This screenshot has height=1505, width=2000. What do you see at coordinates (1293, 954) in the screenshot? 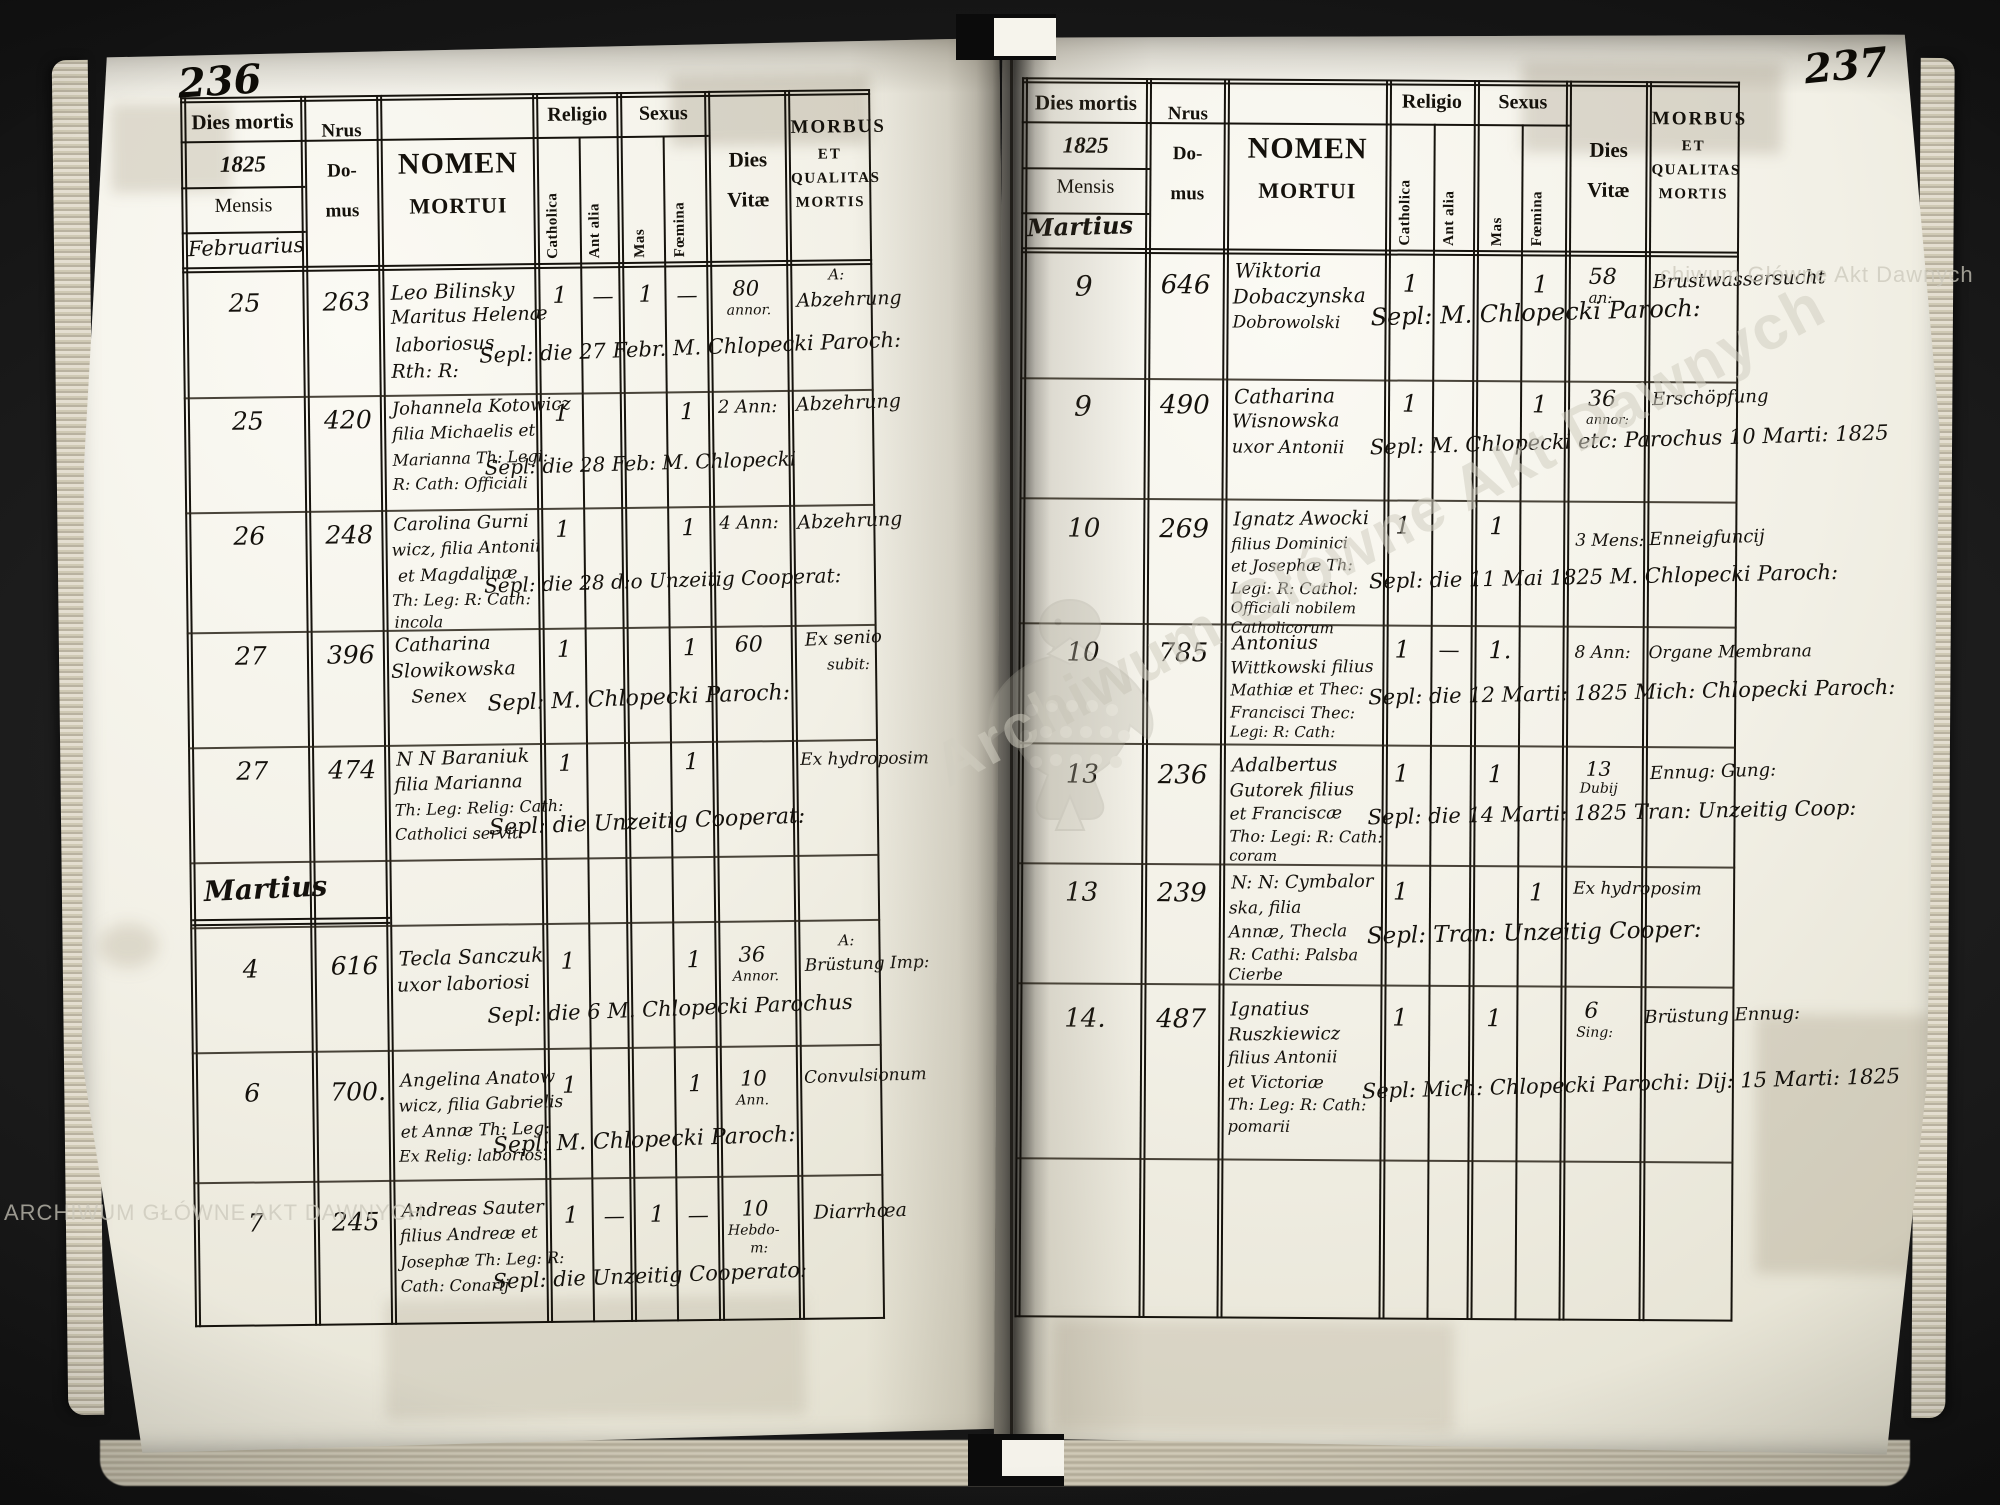
I see `cell-nomen-line: R: Cathi: Palsba` at bounding box center [1293, 954].